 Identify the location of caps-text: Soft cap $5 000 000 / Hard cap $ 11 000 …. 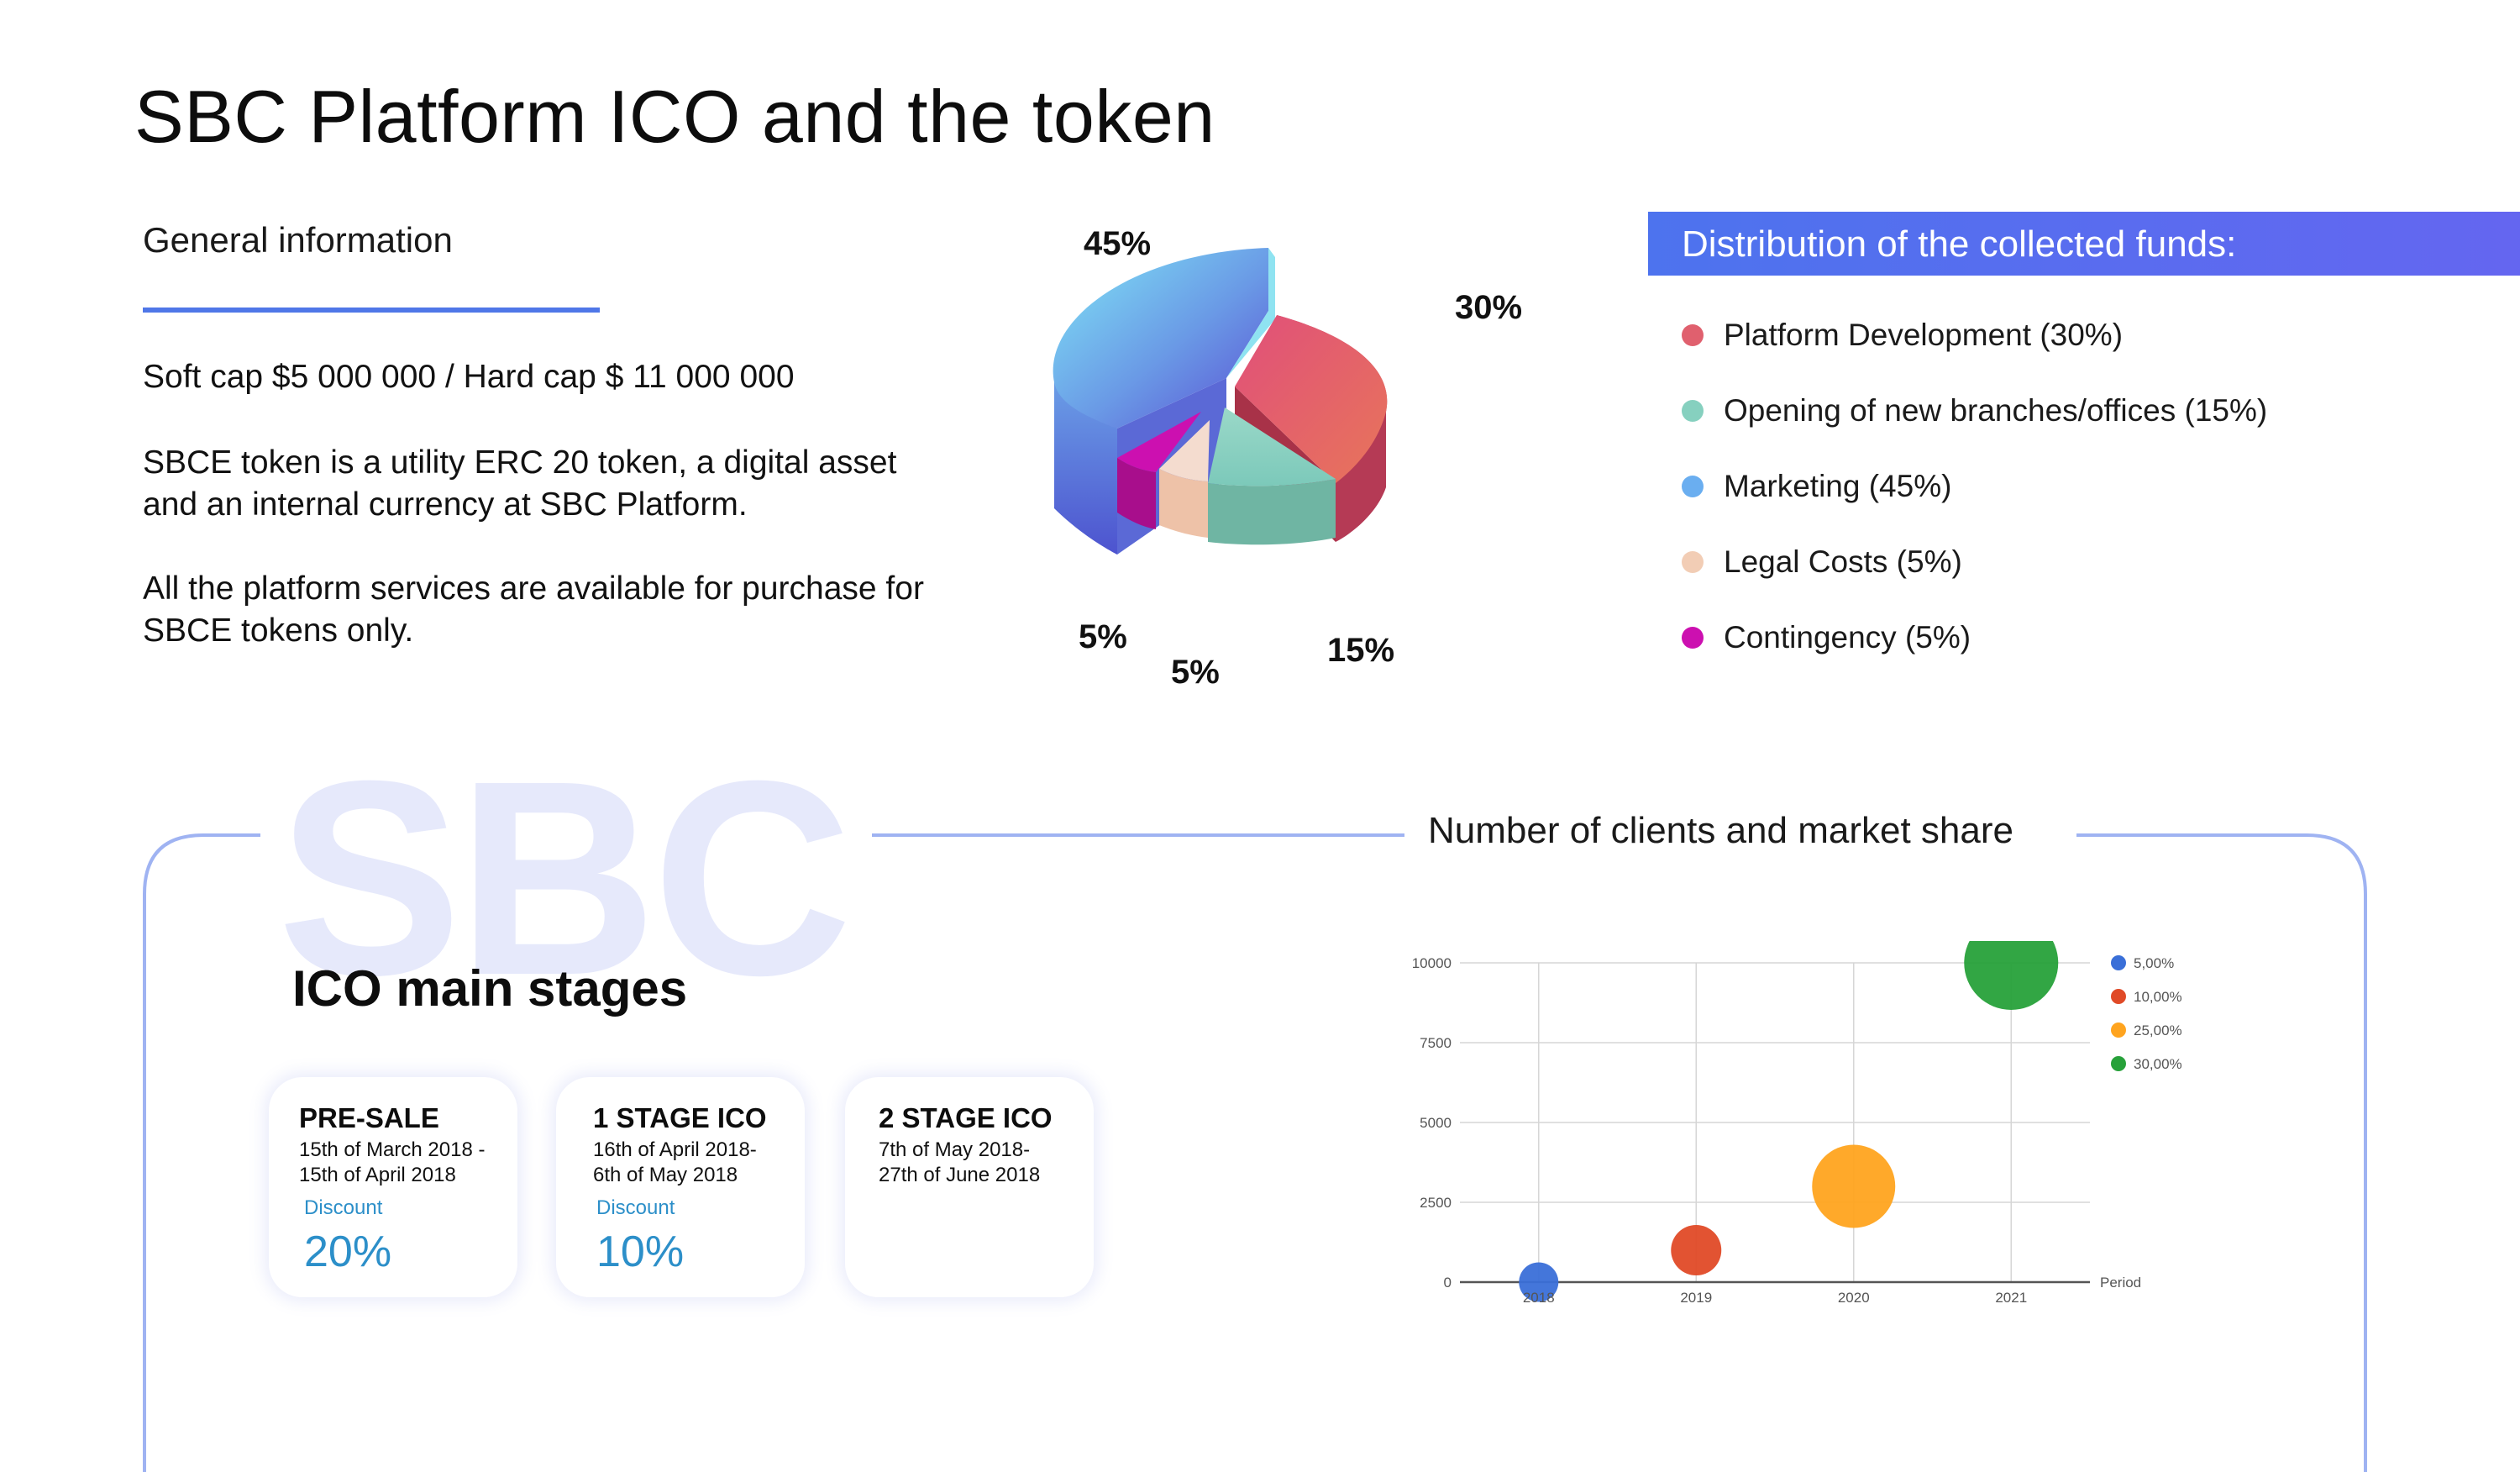
(469, 377).